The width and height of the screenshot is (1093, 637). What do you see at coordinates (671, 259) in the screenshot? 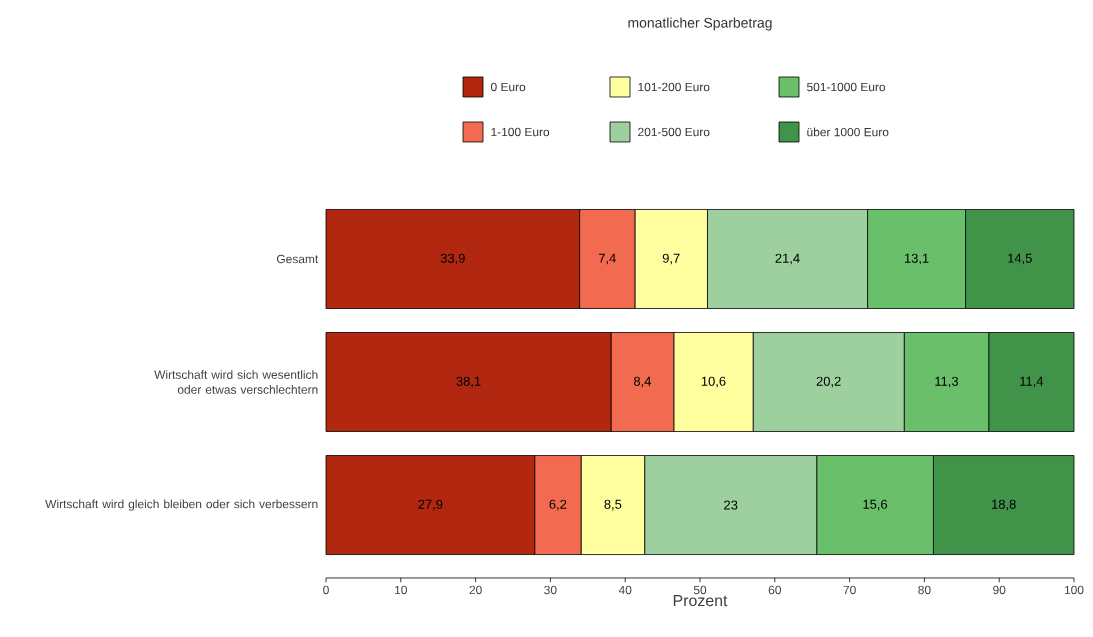
I see `data-label: 9,7` at bounding box center [671, 259].